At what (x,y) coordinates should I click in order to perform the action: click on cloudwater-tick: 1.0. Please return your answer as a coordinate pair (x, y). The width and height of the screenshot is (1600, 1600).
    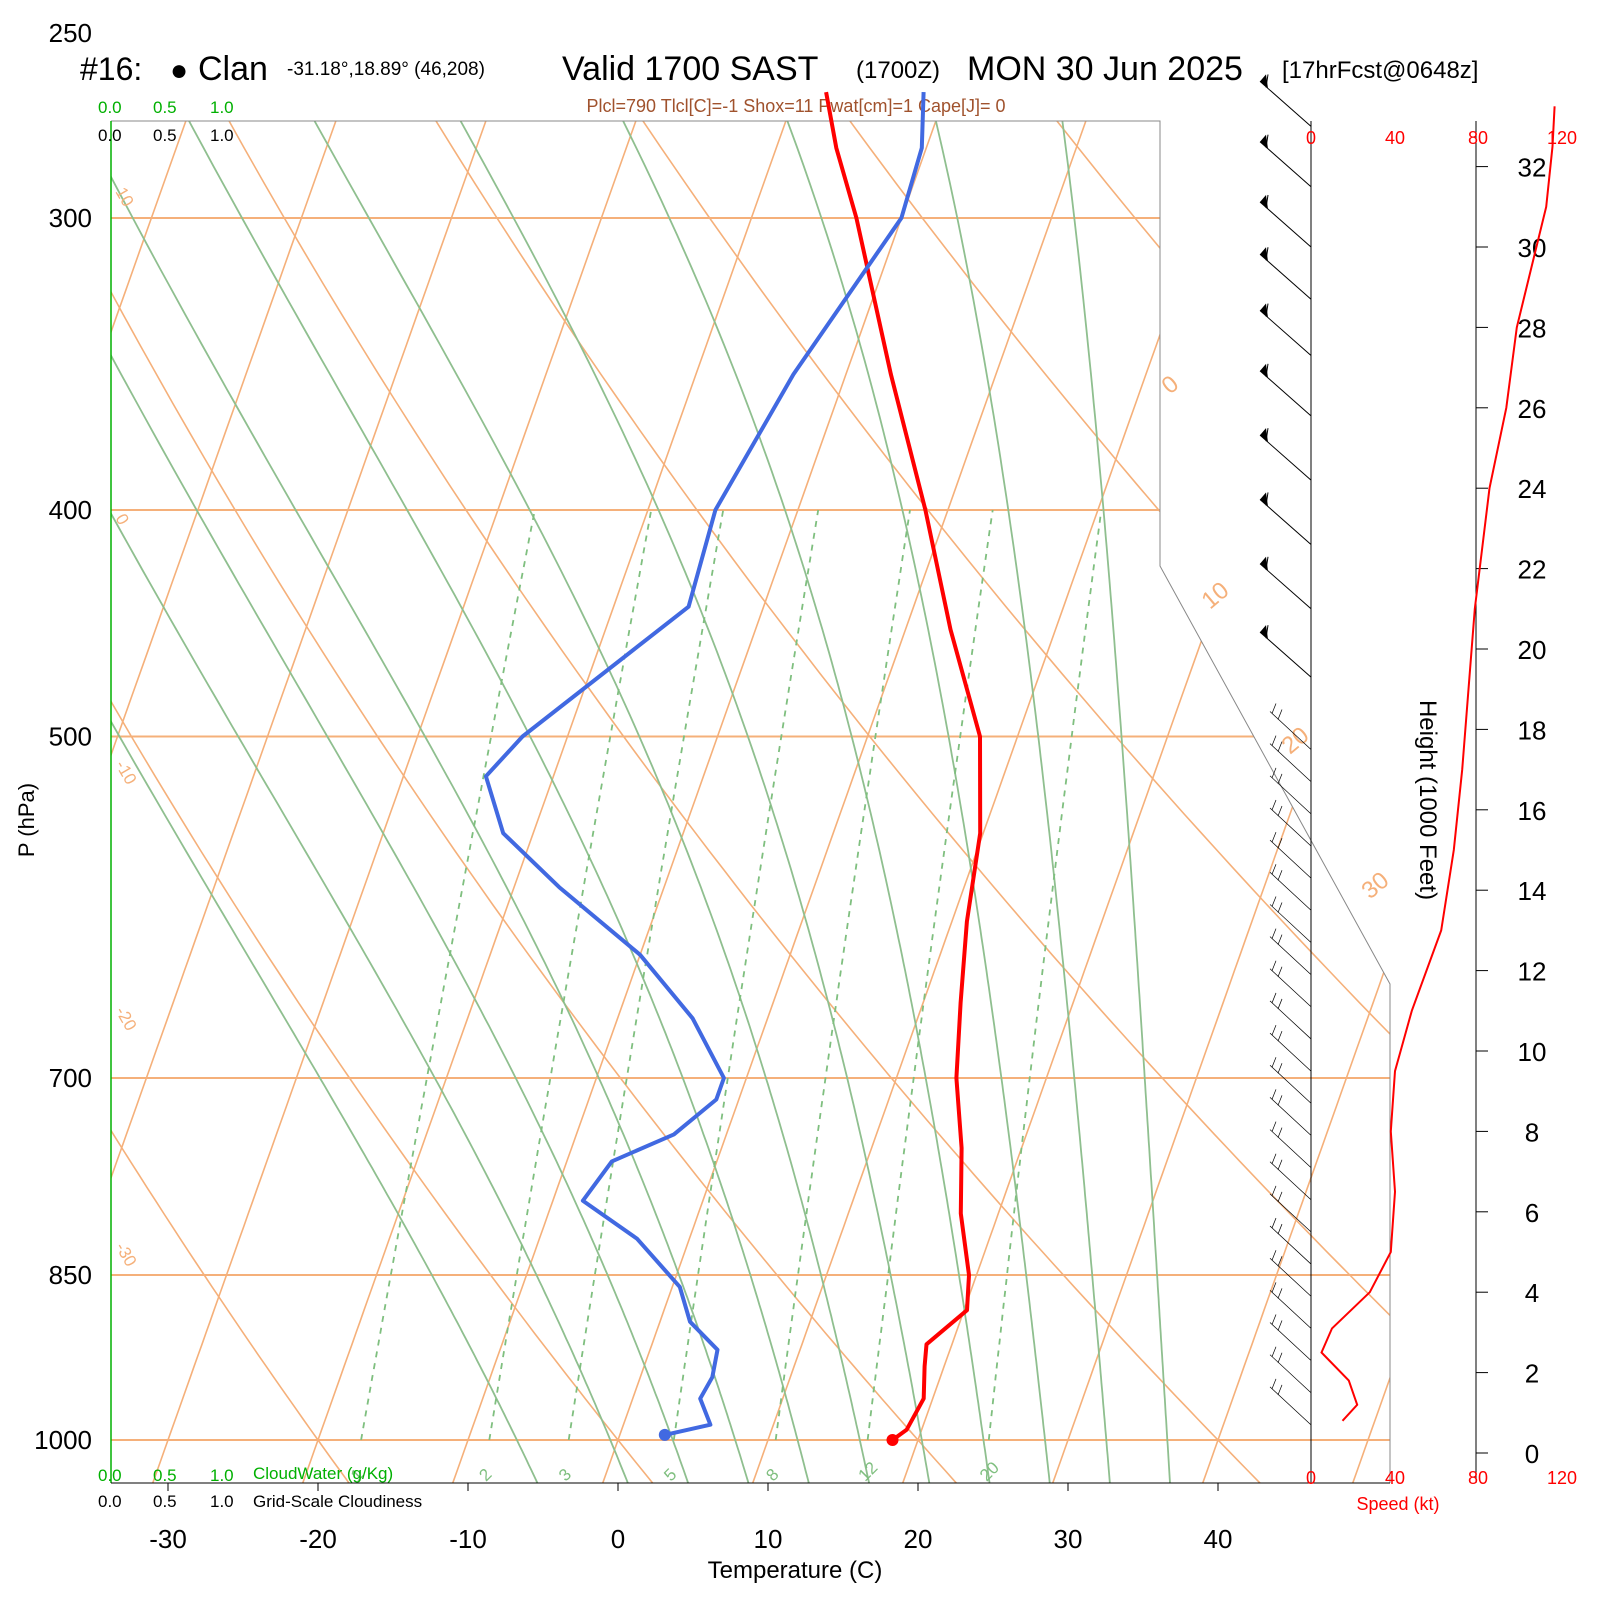
    Looking at the image, I should click on (222, 1475).